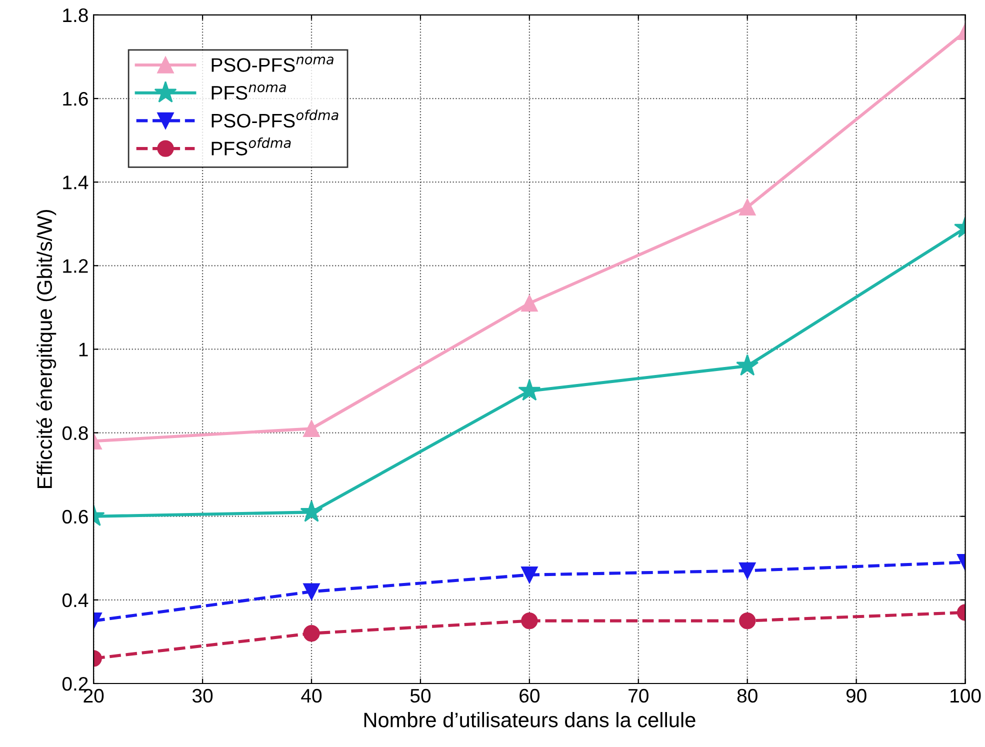 The width and height of the screenshot is (985, 747). Describe the element at coordinates (94, 695) in the screenshot. I see `x-tick-label: 20` at that location.